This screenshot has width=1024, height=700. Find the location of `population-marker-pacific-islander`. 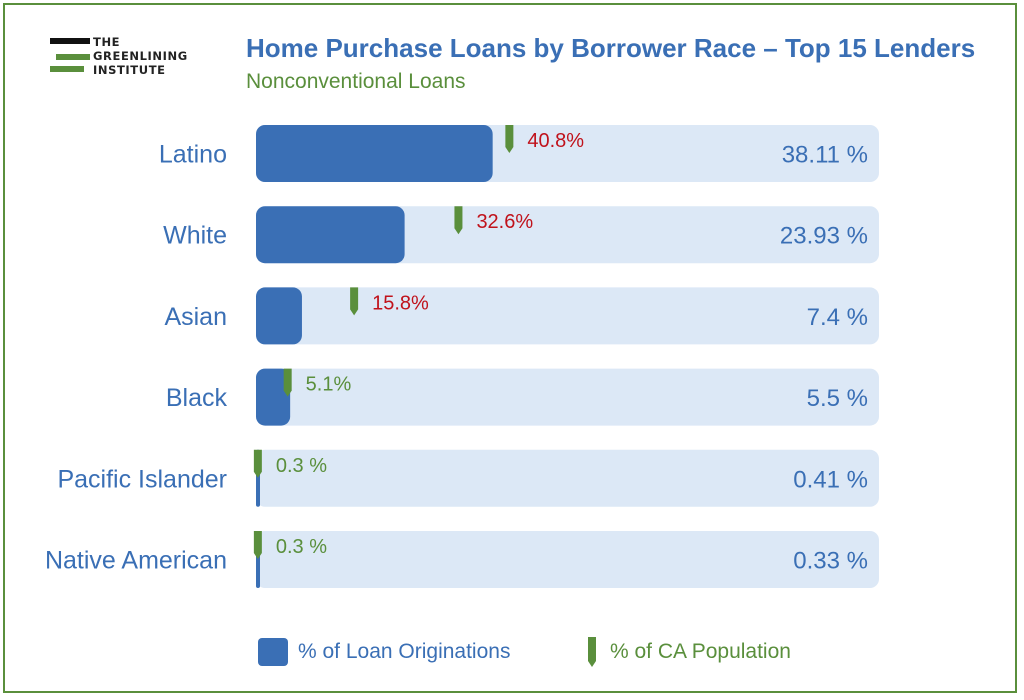

population-marker-pacific-islander is located at coordinates (257, 463).